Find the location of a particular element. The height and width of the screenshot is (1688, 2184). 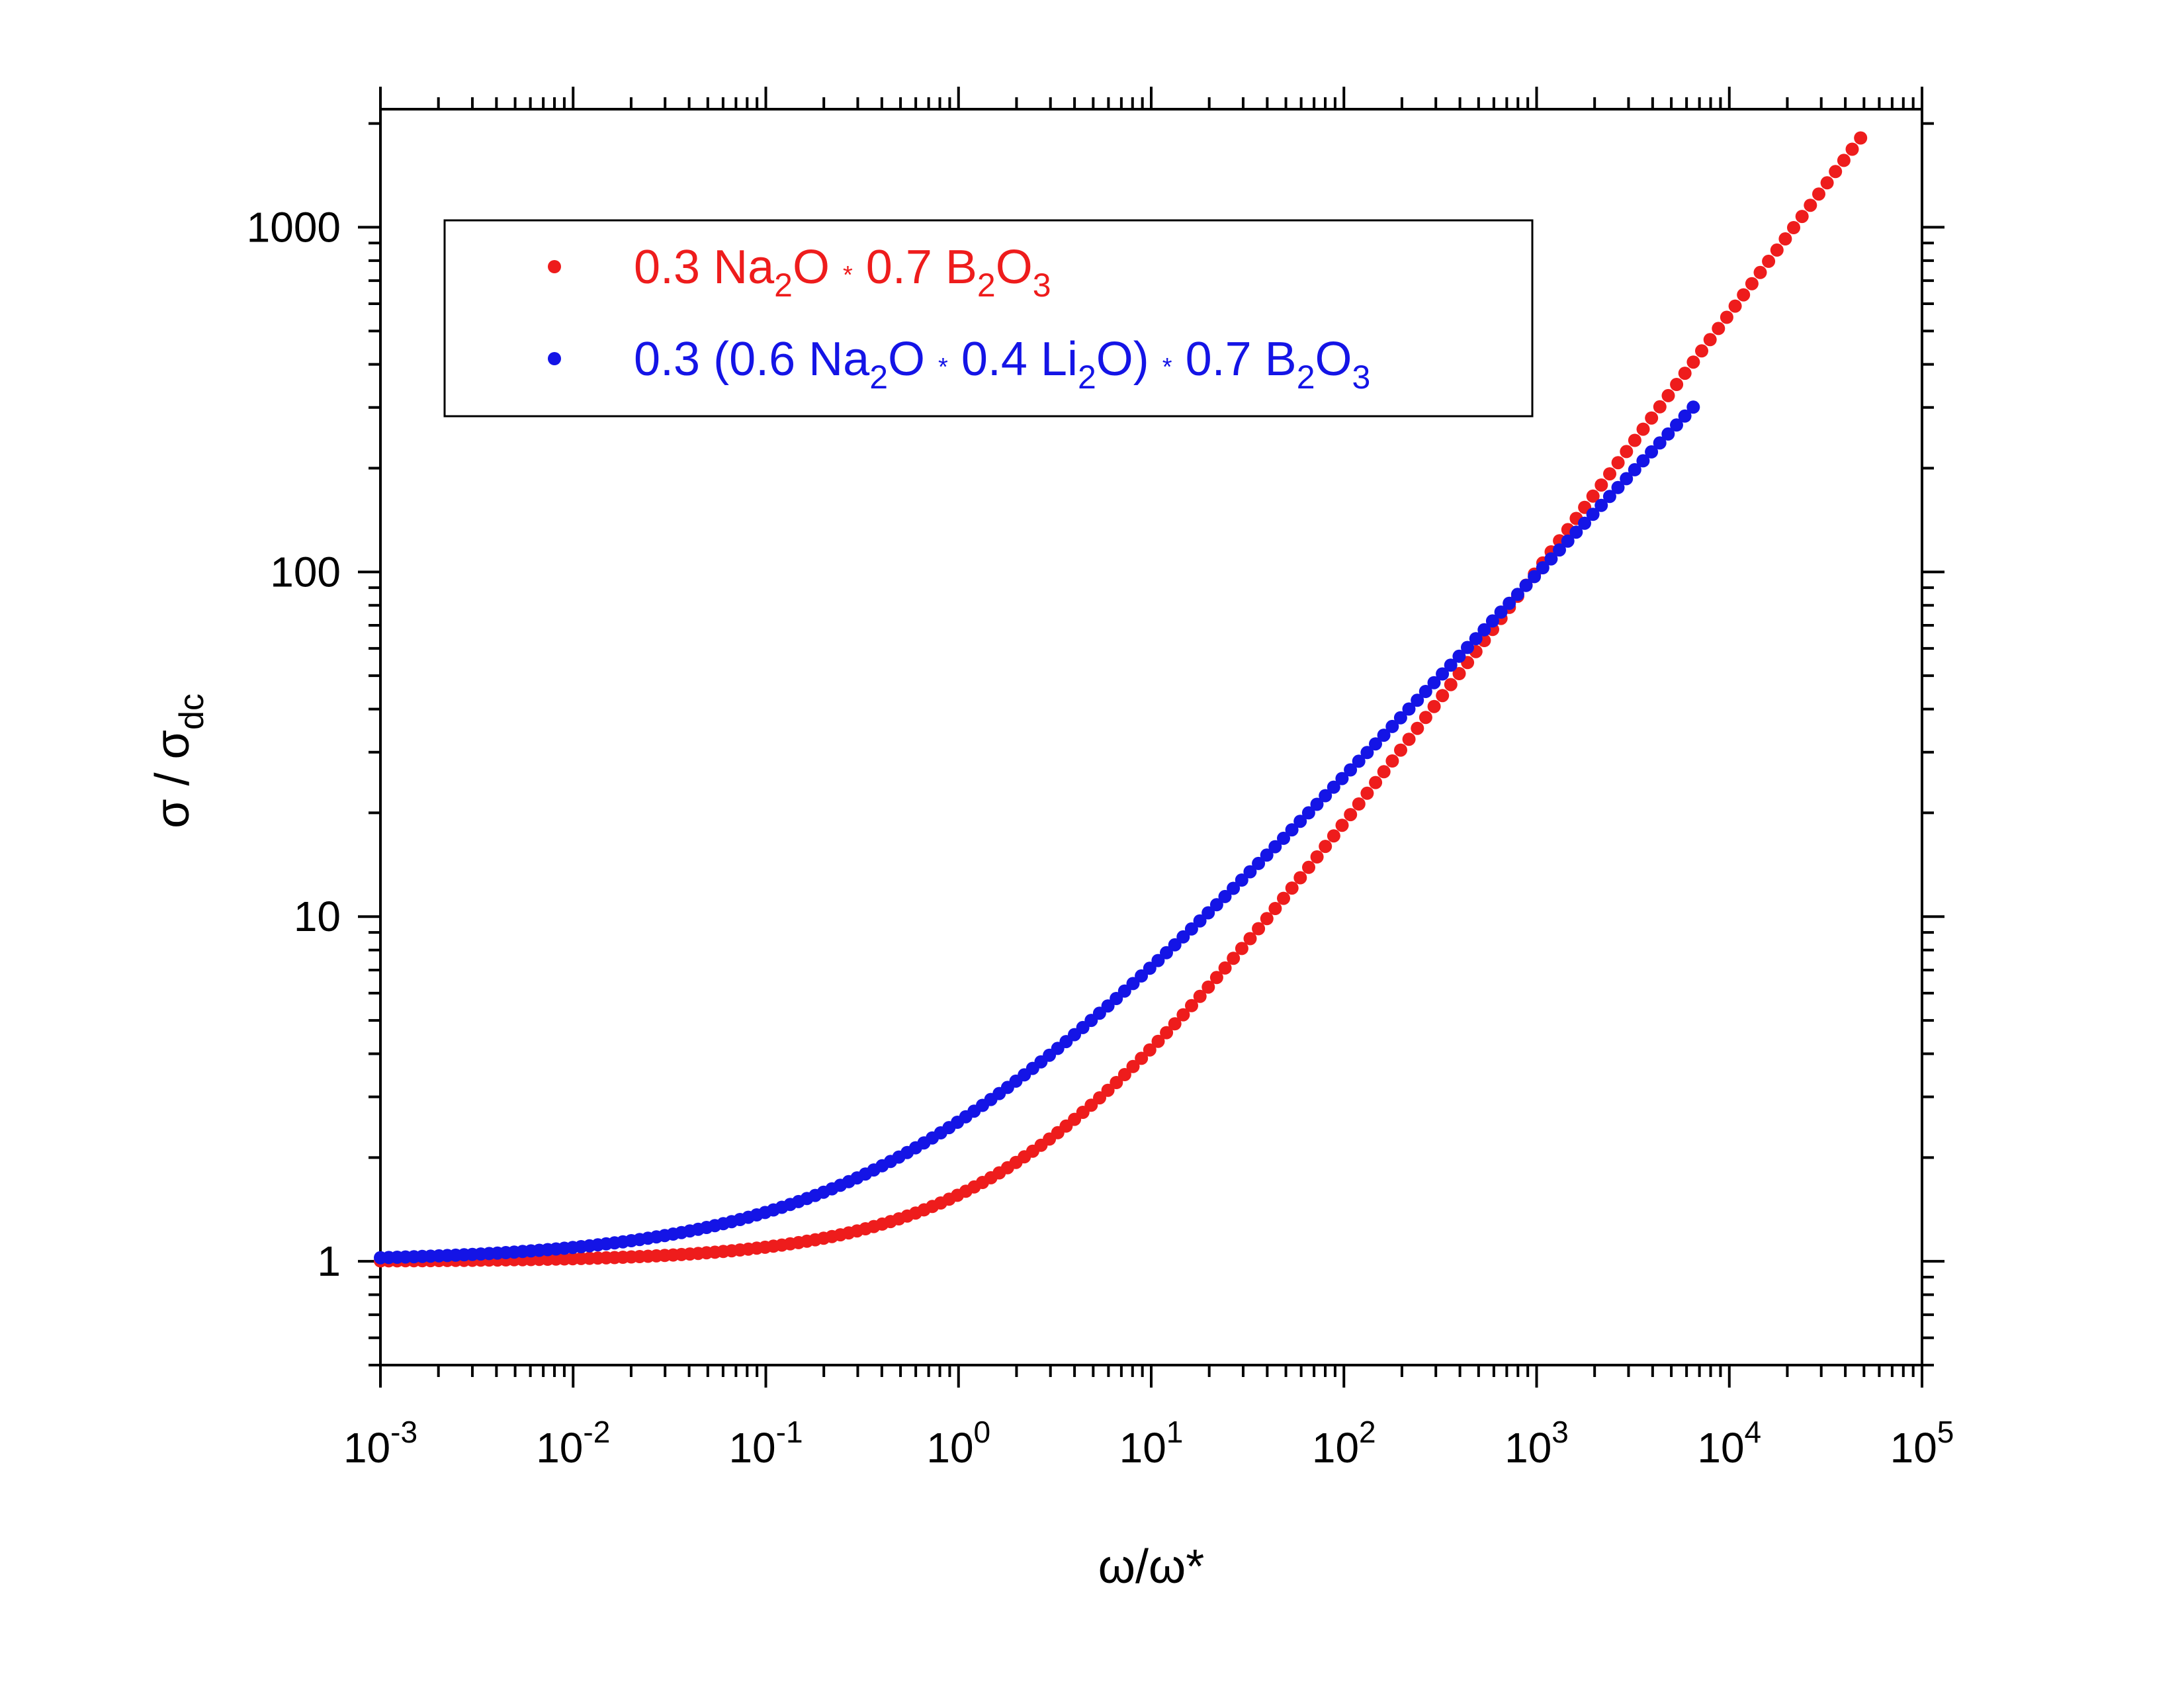

x-tick-label: 10¹ is located at coordinates (1151, 1443).